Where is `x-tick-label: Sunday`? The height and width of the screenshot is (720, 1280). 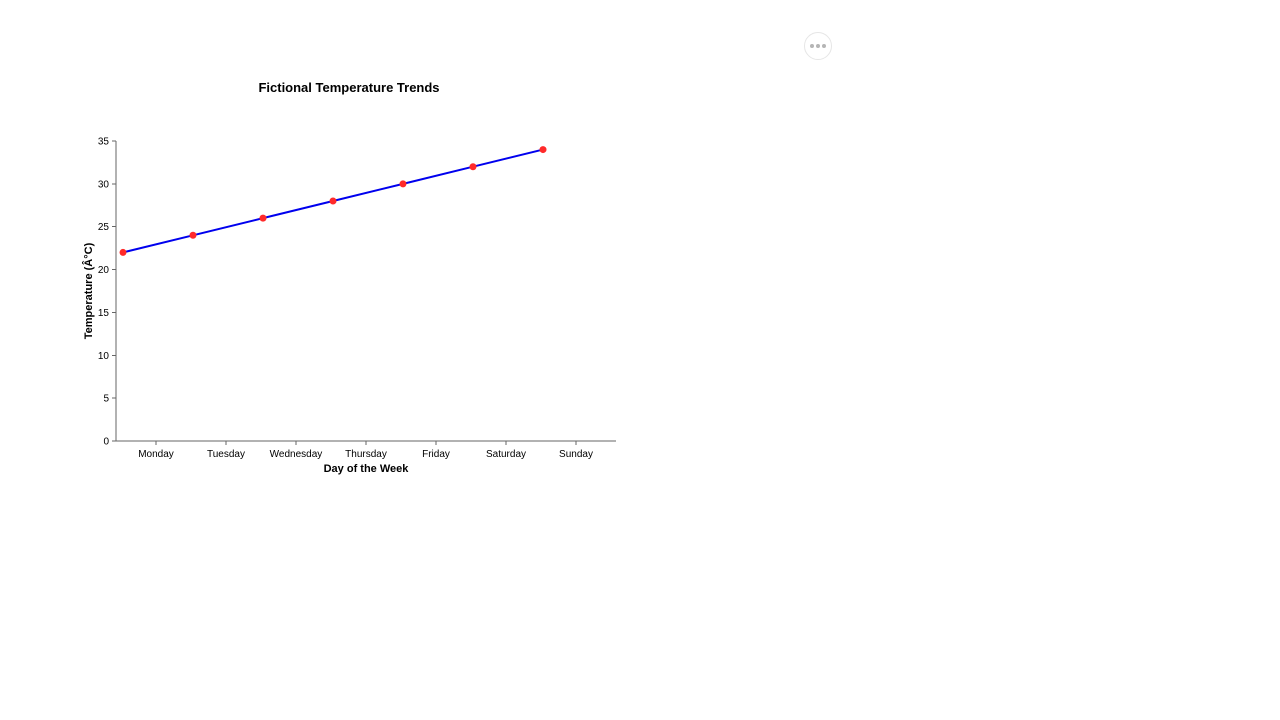 x-tick-label: Sunday is located at coordinates (576, 454).